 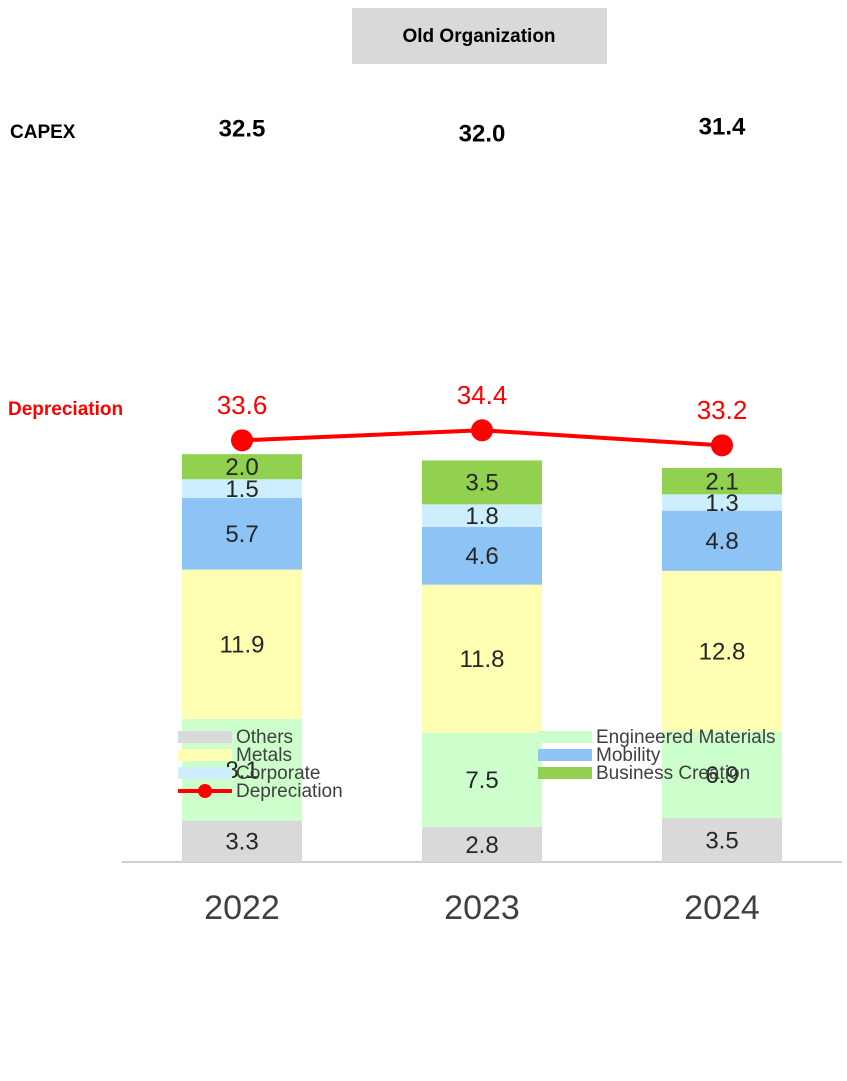 What do you see at coordinates (686, 737) in the screenshot?
I see `legend-label: Engineered Materials` at bounding box center [686, 737].